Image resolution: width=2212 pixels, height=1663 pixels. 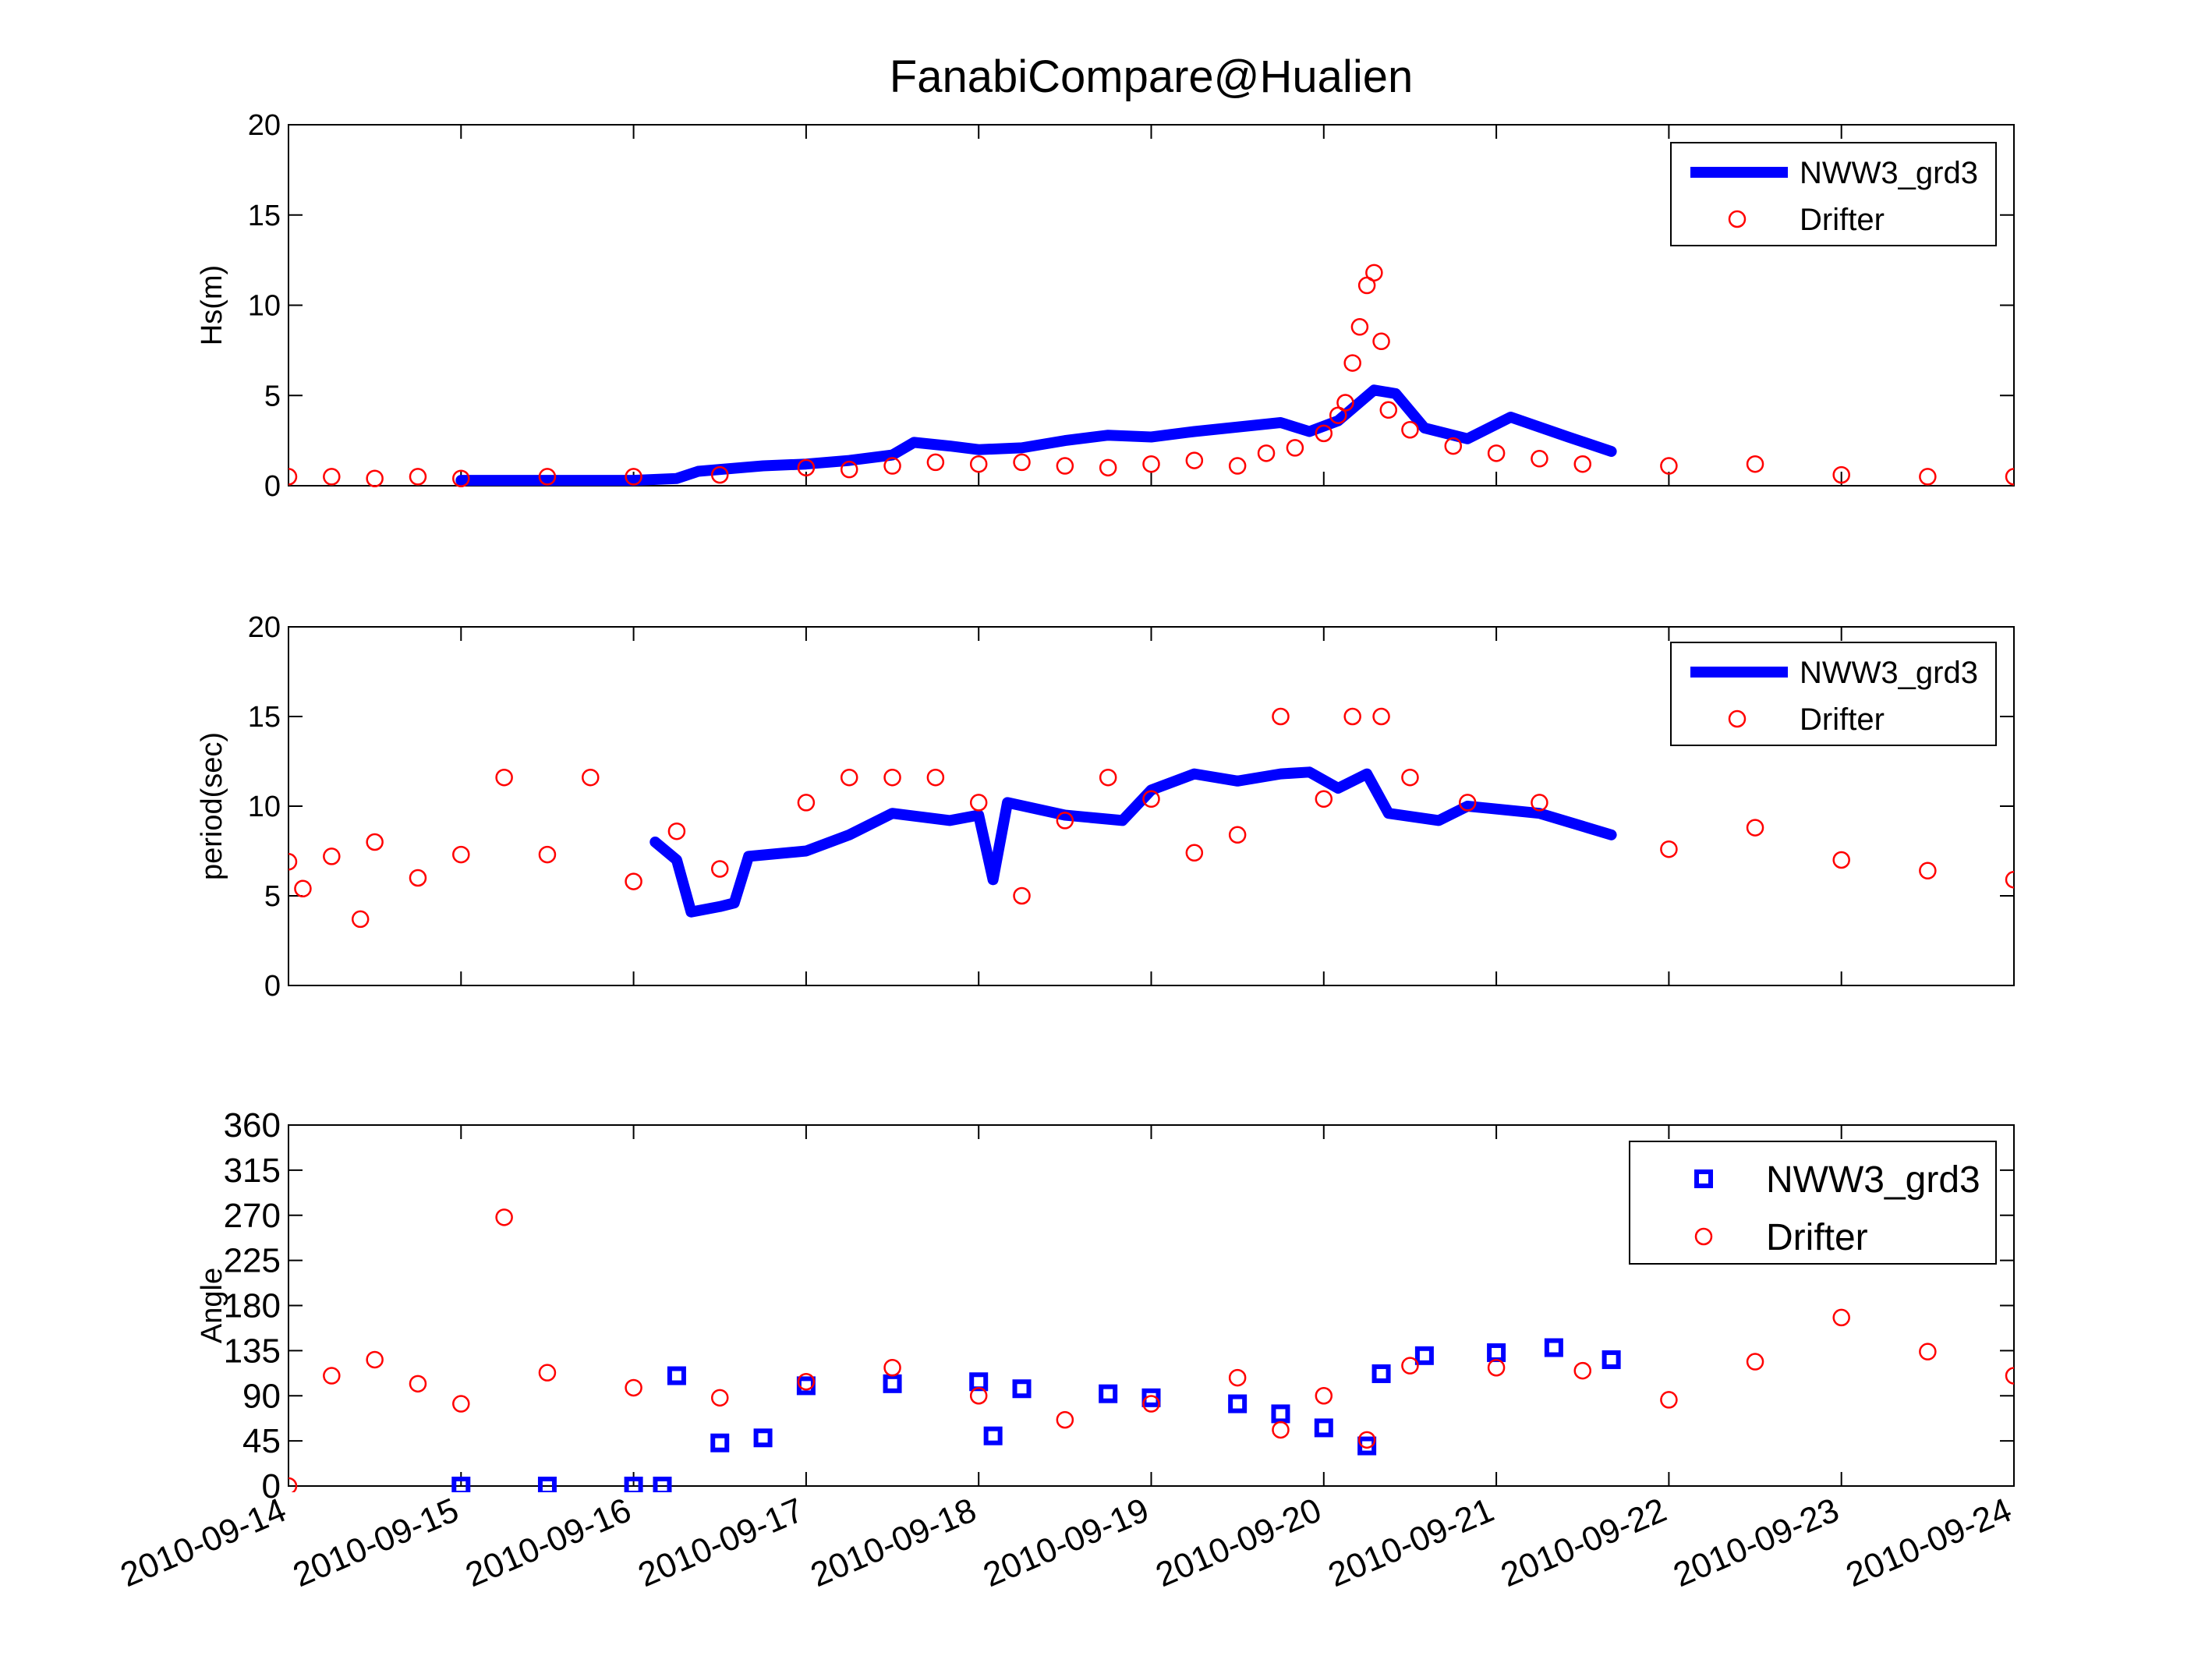 What do you see at coordinates (1411, 1542) in the screenshot?
I see `x-tick-label: 2010-09-21` at bounding box center [1411, 1542].